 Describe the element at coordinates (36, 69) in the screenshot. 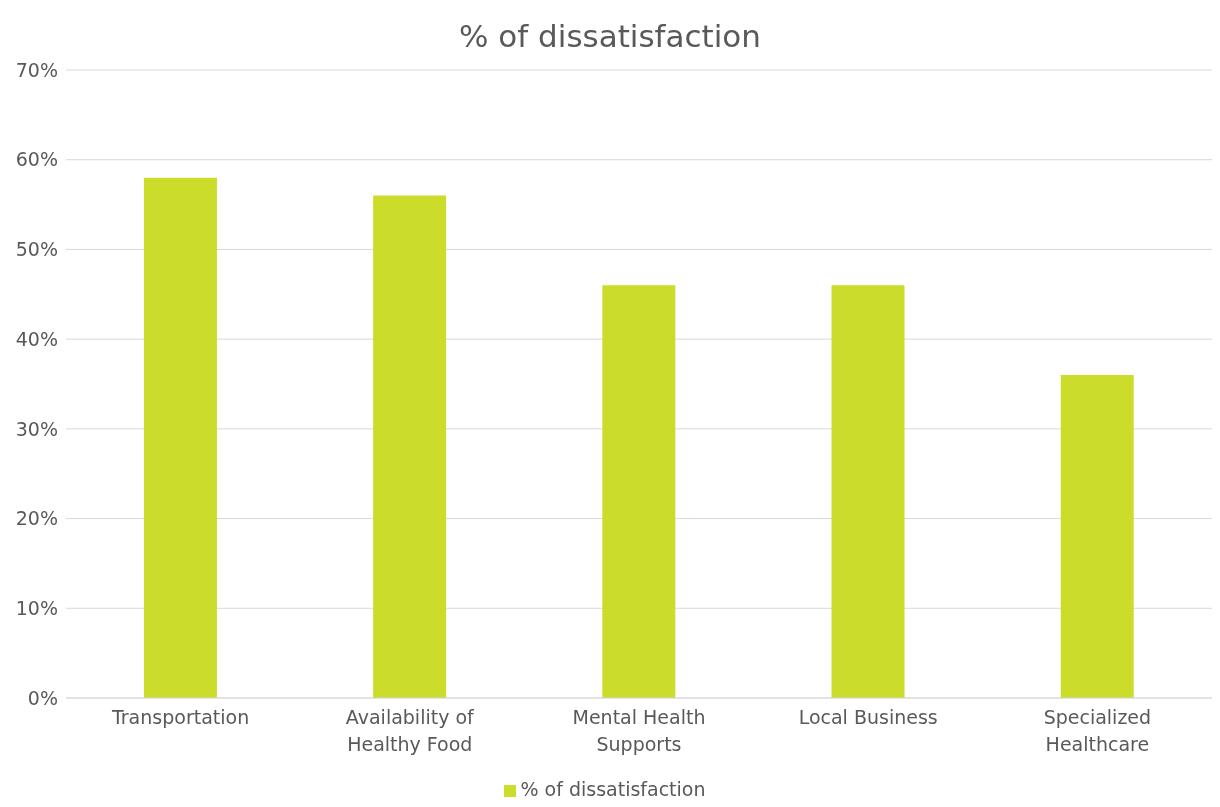

I see `y-tick-label: 70%` at that location.